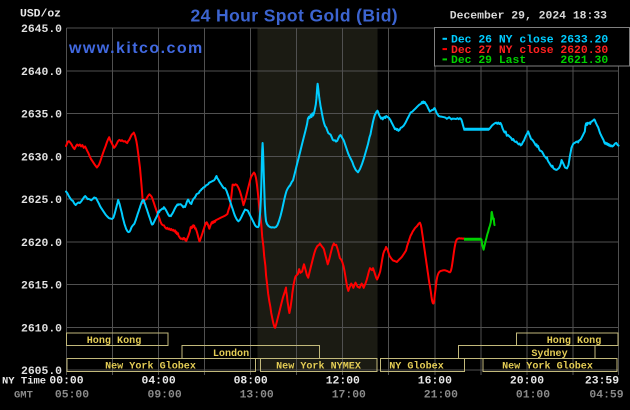  I want to click on svg-text: 13:00, so click(257, 396).